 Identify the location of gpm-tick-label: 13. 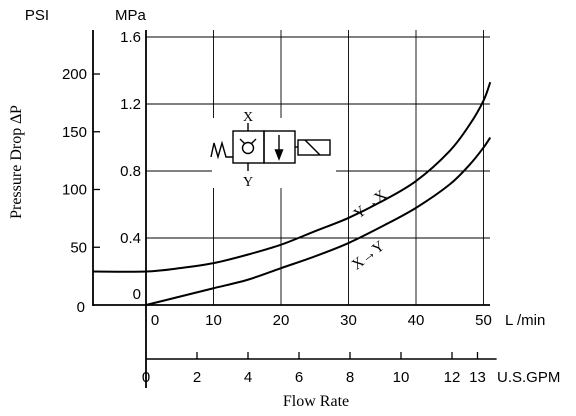
(477, 377).